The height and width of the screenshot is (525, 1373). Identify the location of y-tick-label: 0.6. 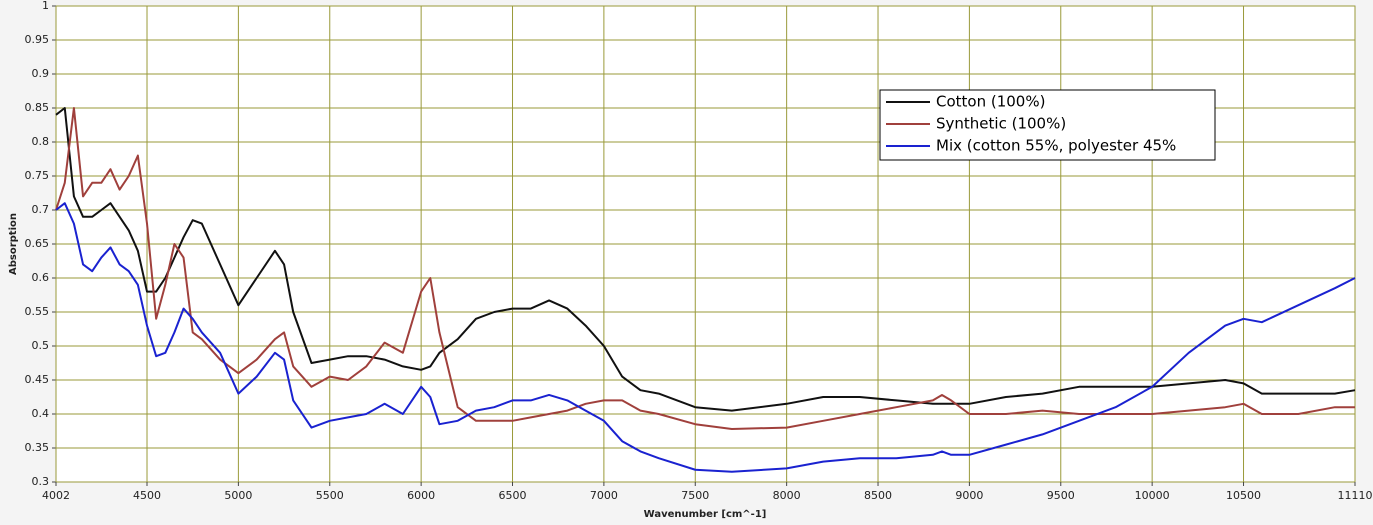
(41, 277).